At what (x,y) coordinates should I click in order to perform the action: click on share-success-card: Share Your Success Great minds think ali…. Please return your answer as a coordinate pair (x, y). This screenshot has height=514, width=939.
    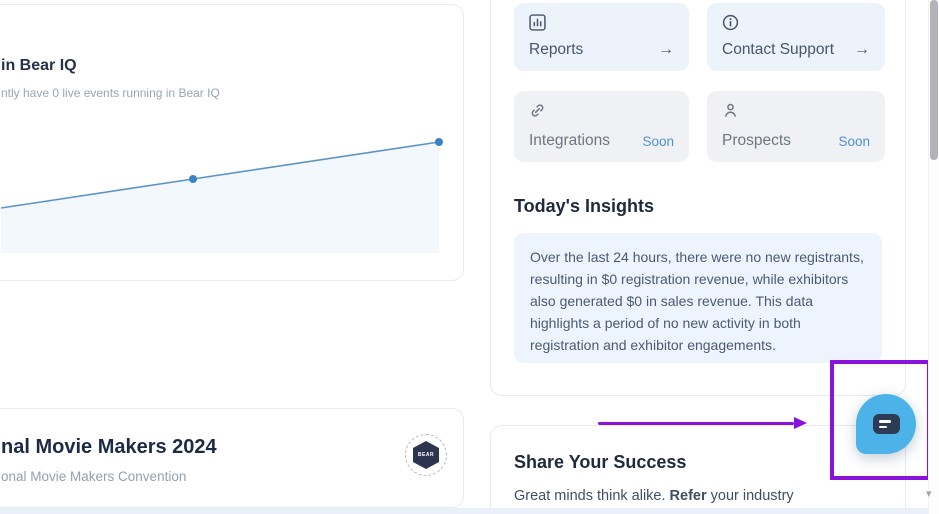
    Looking at the image, I should click on (698, 469).